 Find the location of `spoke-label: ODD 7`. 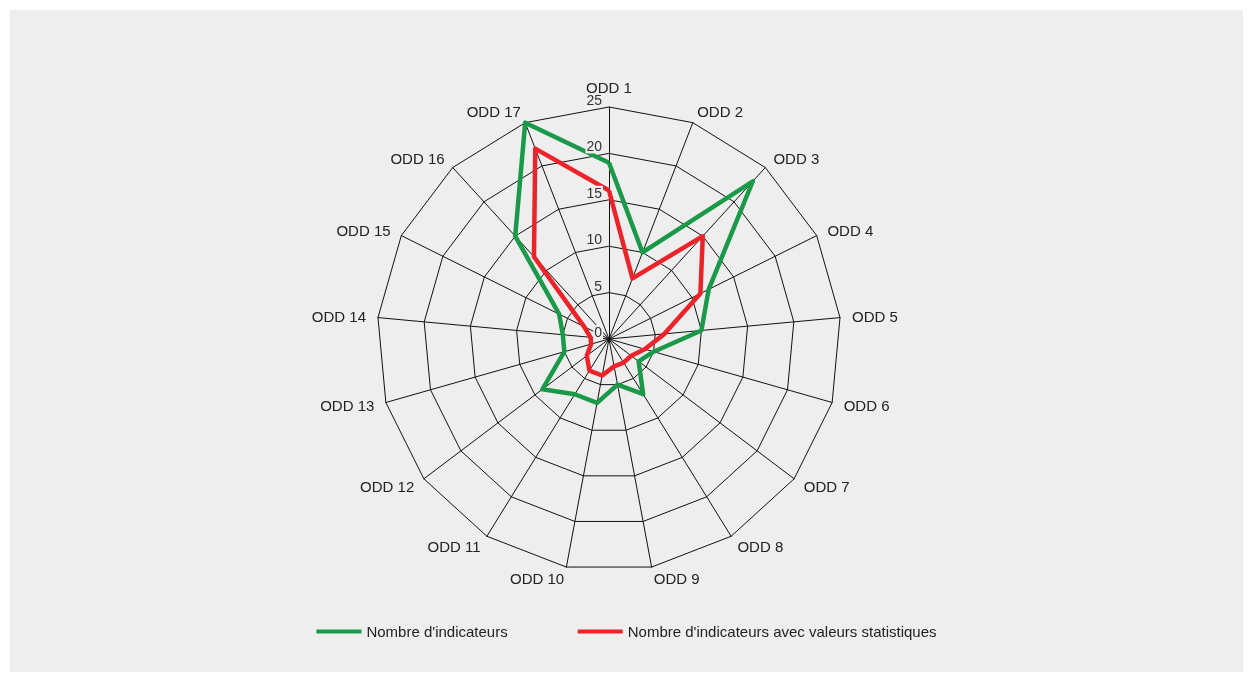

spoke-label: ODD 7 is located at coordinates (826, 486).